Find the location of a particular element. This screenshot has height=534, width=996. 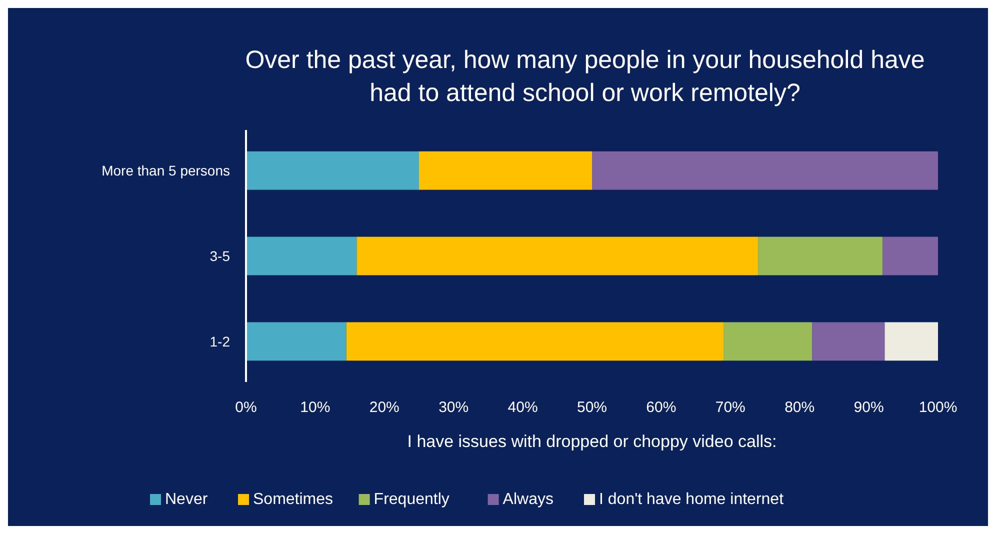

x-tick-label: 40% is located at coordinates (523, 407).